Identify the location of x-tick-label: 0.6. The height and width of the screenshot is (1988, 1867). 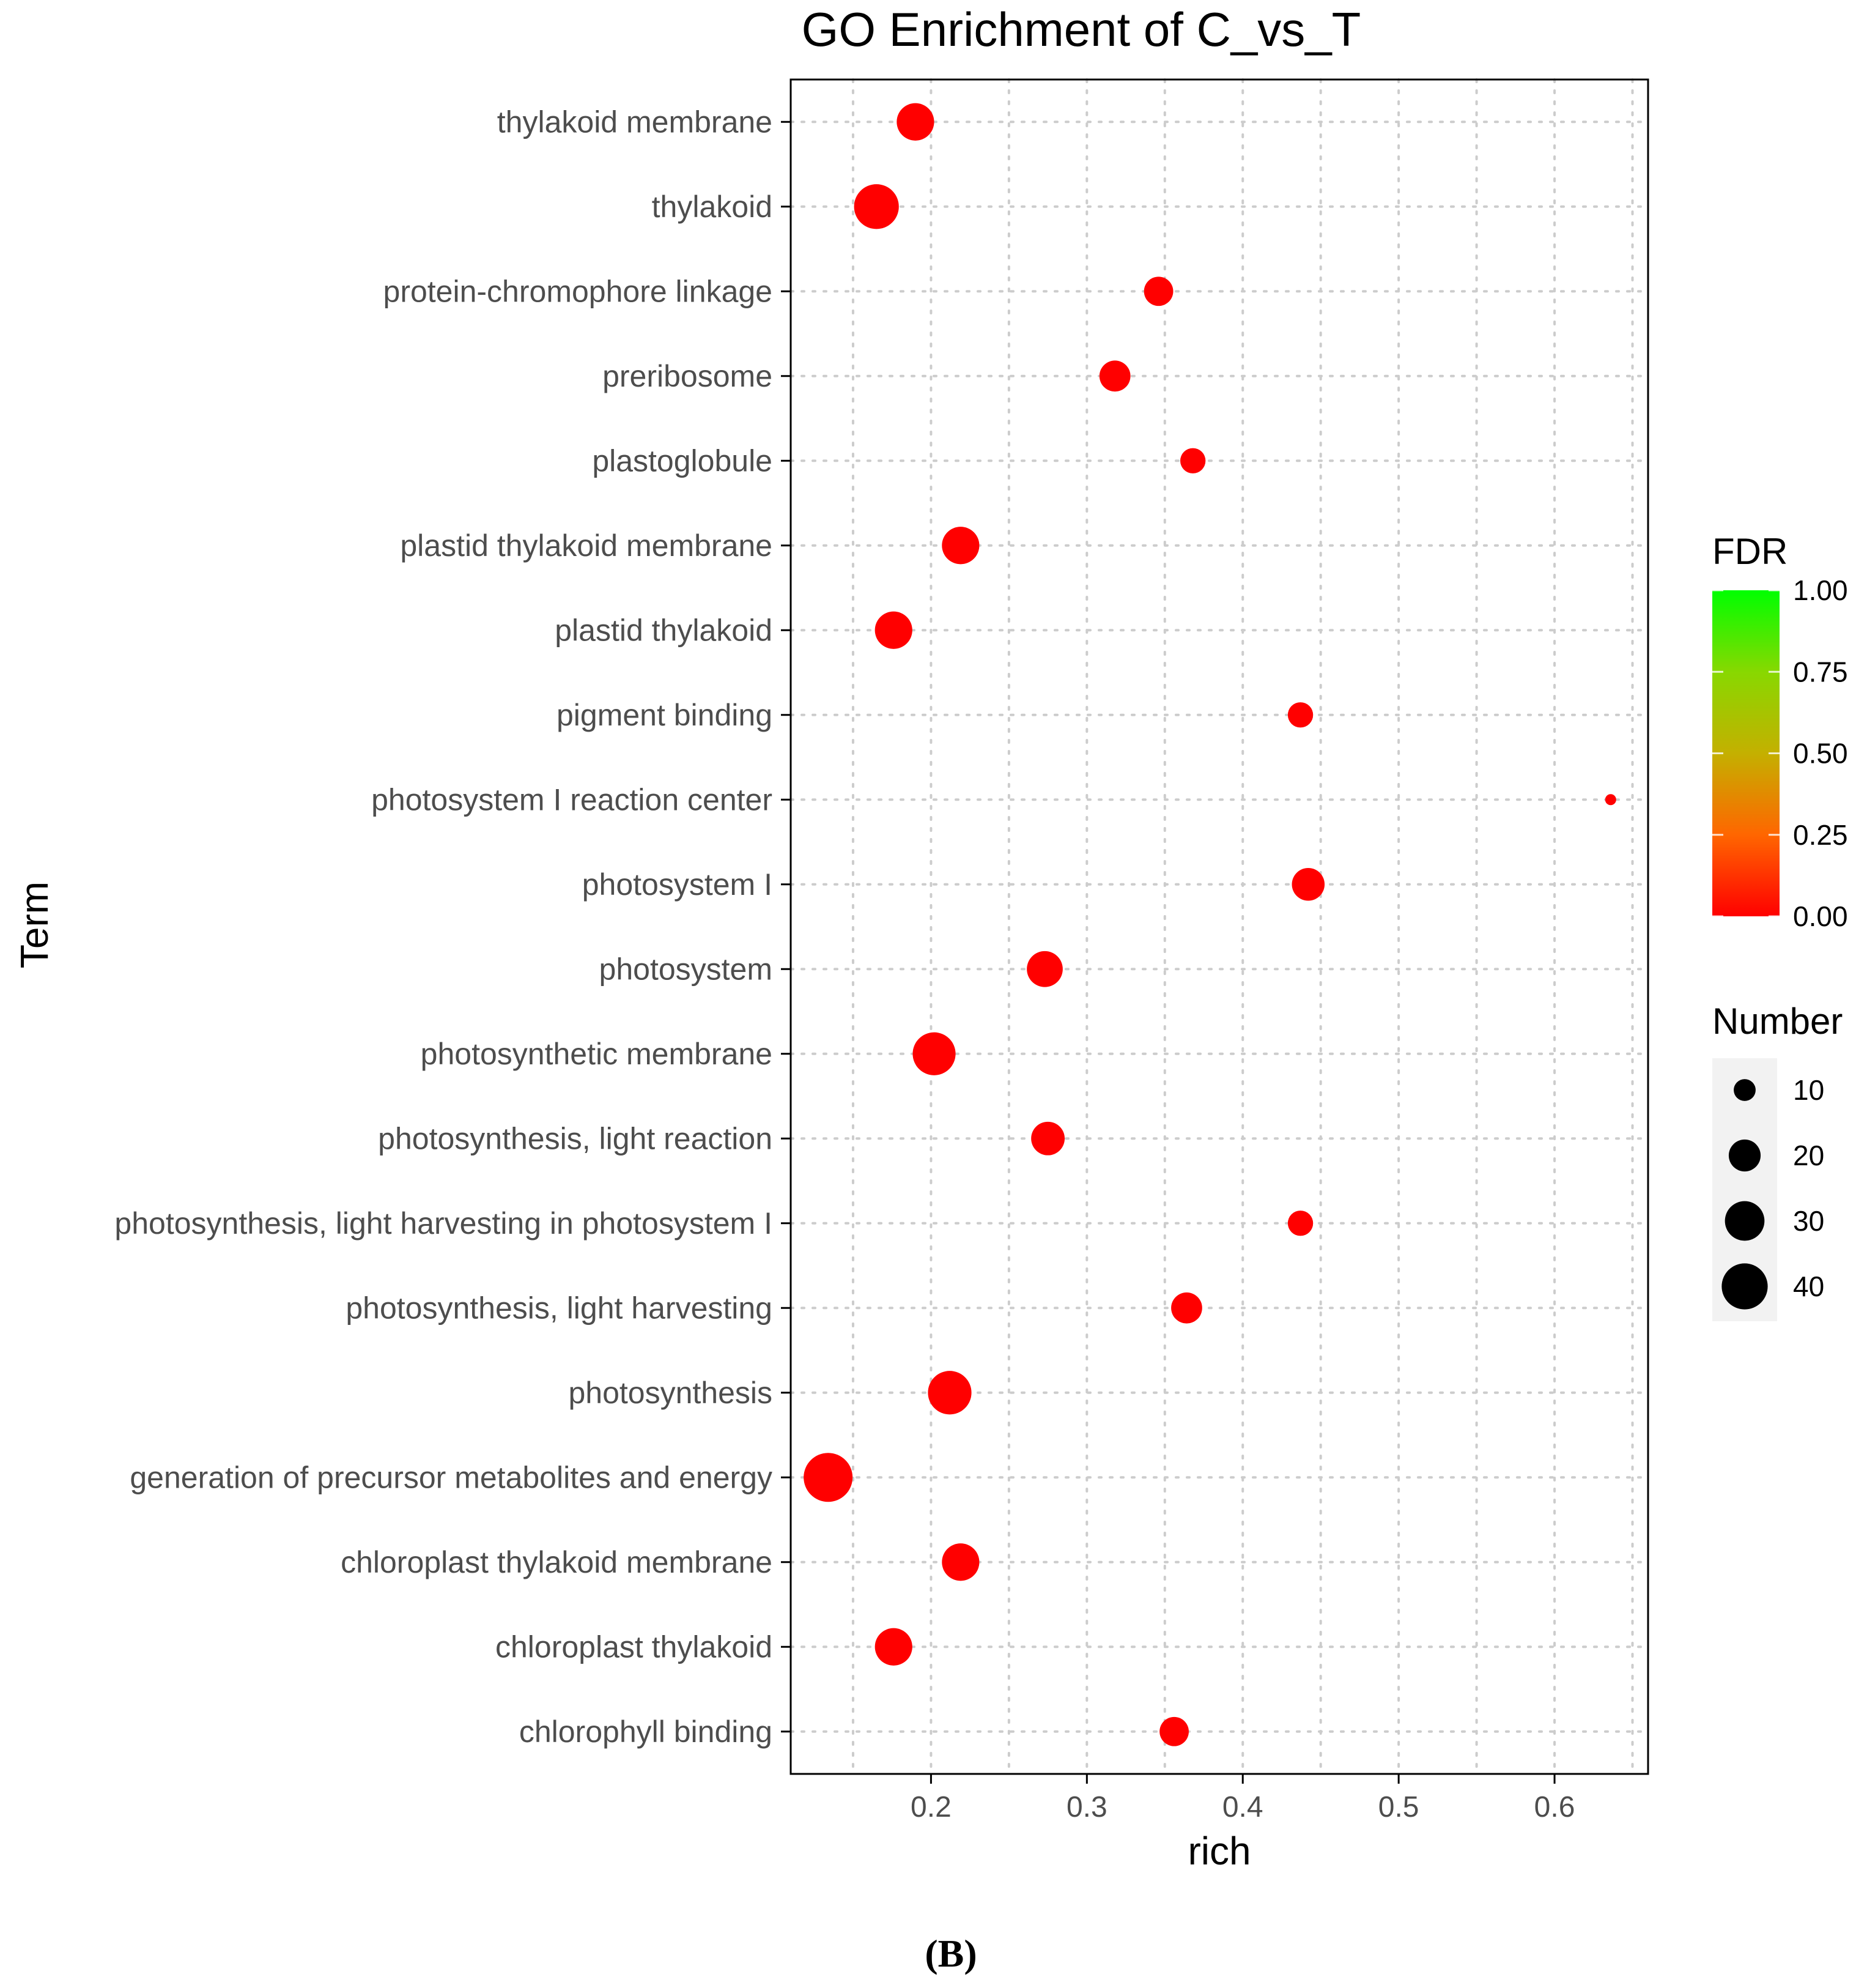
(1554, 1807).